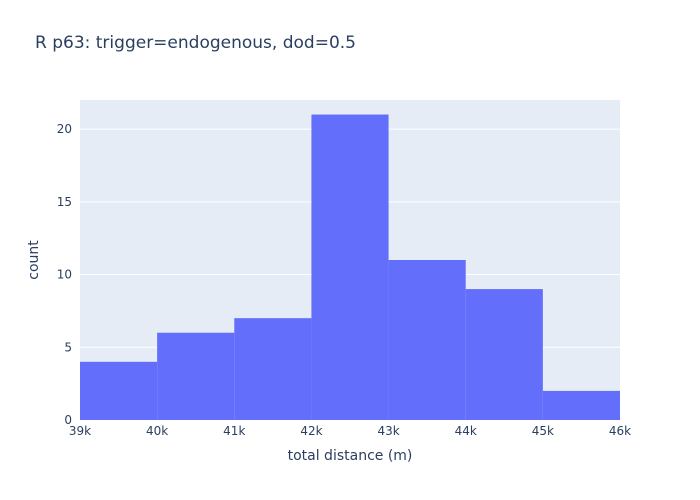 The height and width of the screenshot is (500, 700). Describe the element at coordinates (543, 431) in the screenshot. I see `x-tick-label: 45k` at that location.